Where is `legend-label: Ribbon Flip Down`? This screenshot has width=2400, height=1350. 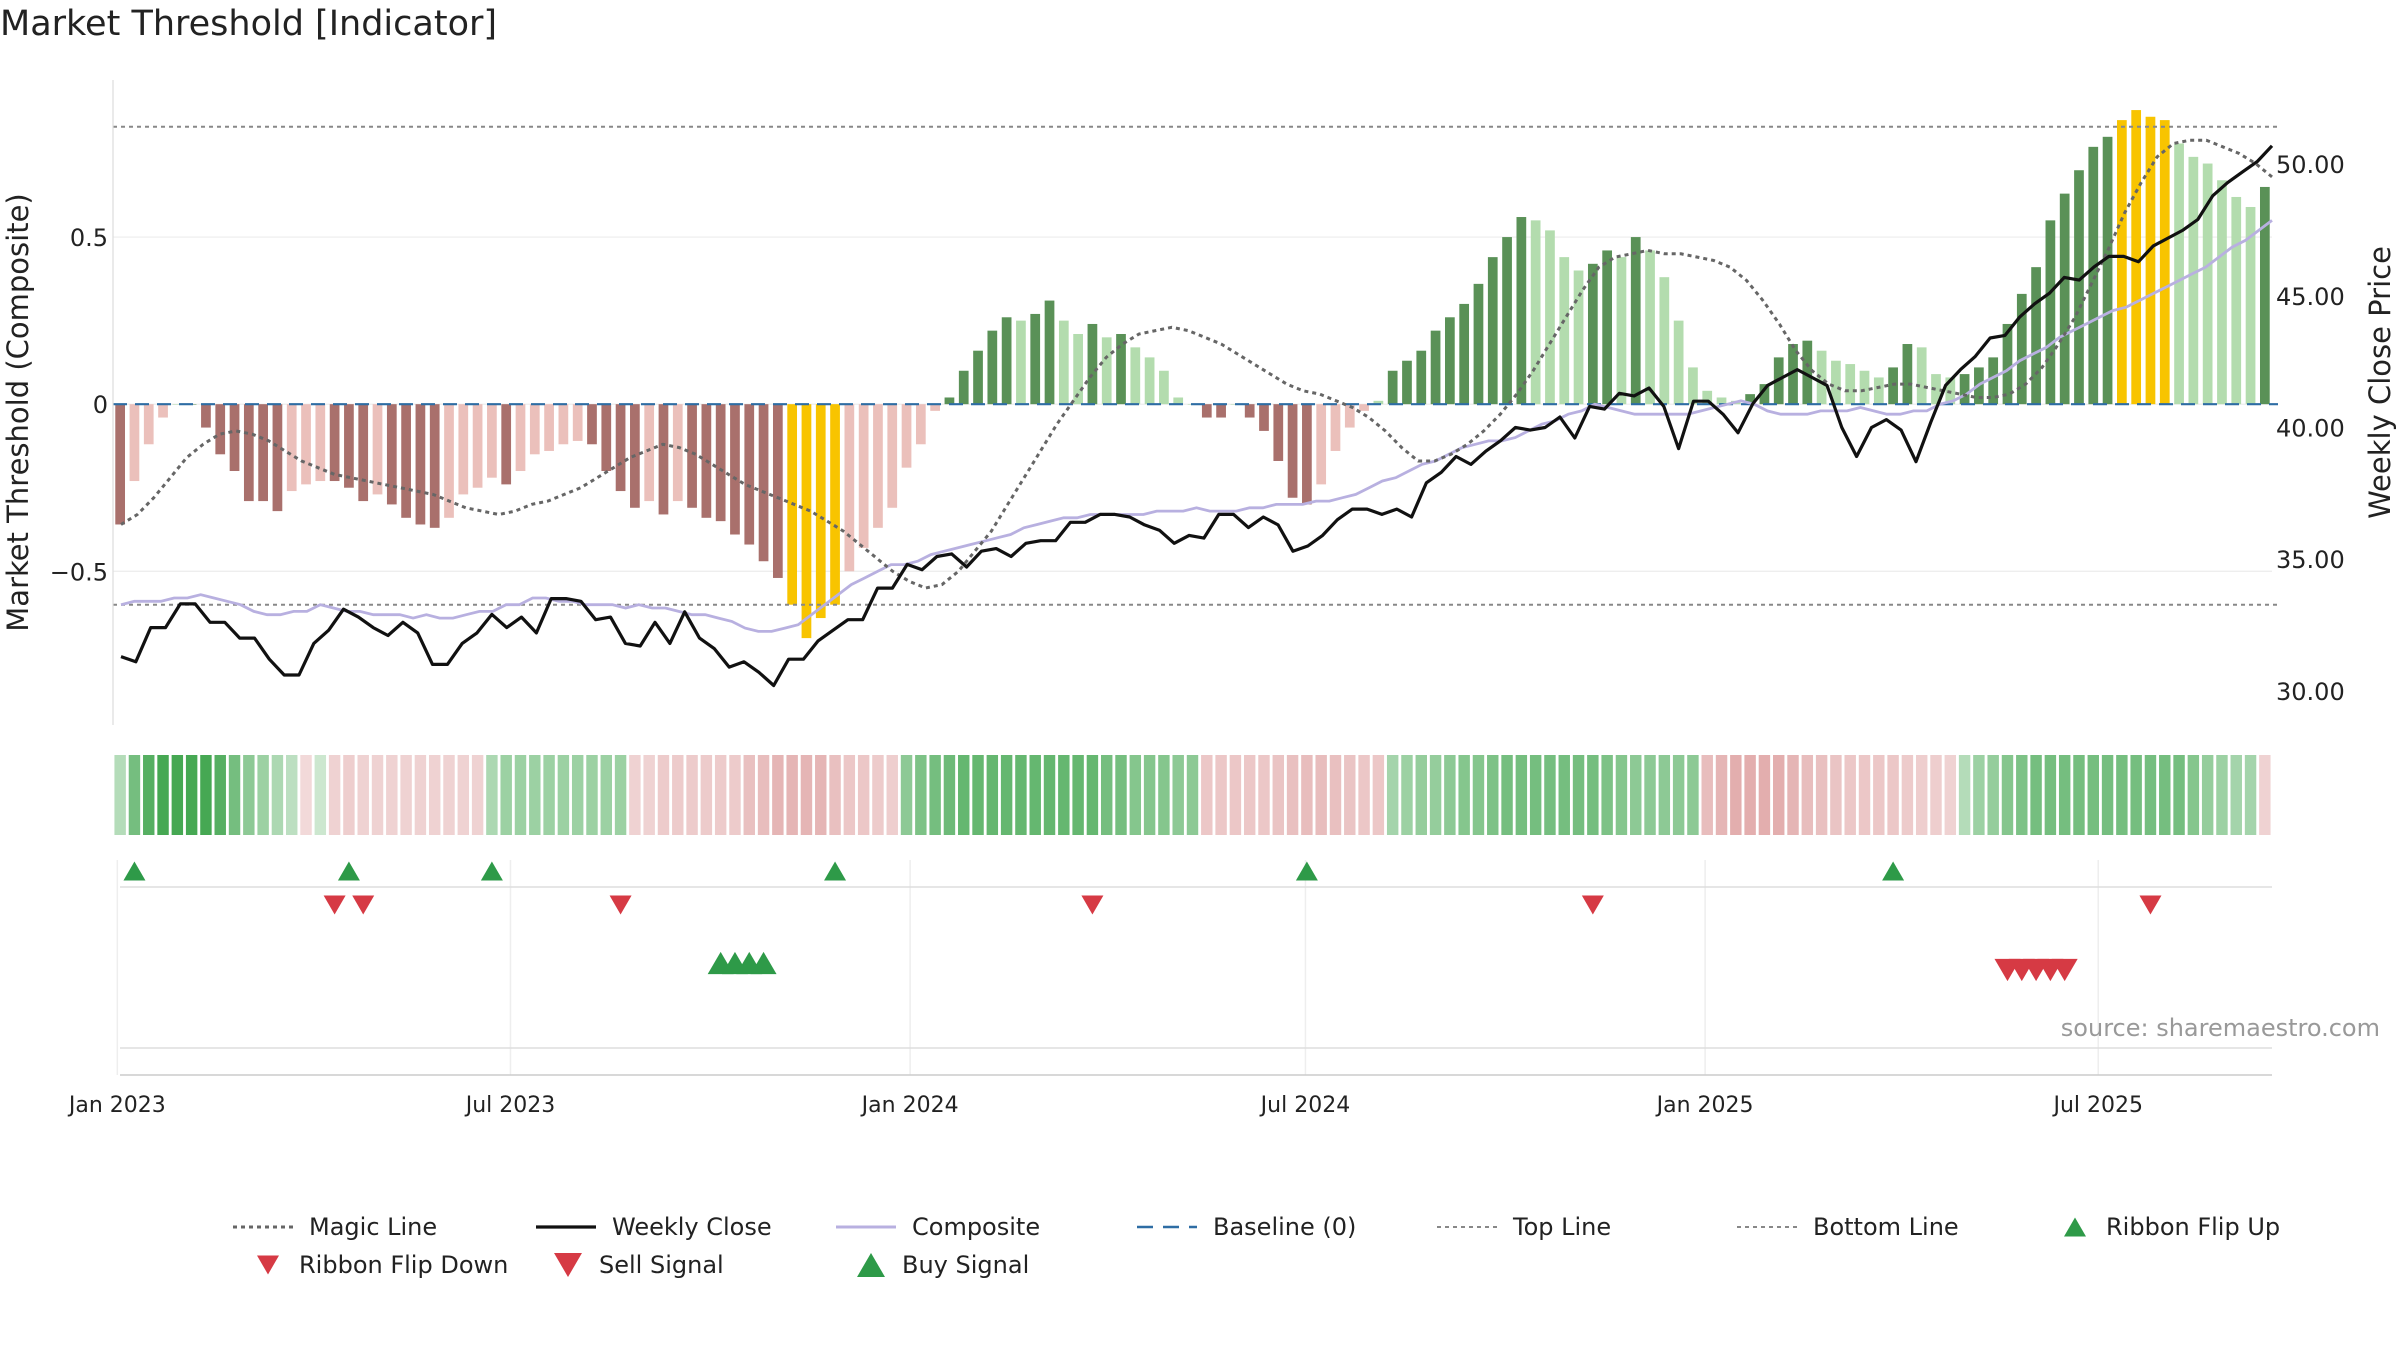
legend-label: Ribbon Flip Down is located at coordinates (404, 1265).